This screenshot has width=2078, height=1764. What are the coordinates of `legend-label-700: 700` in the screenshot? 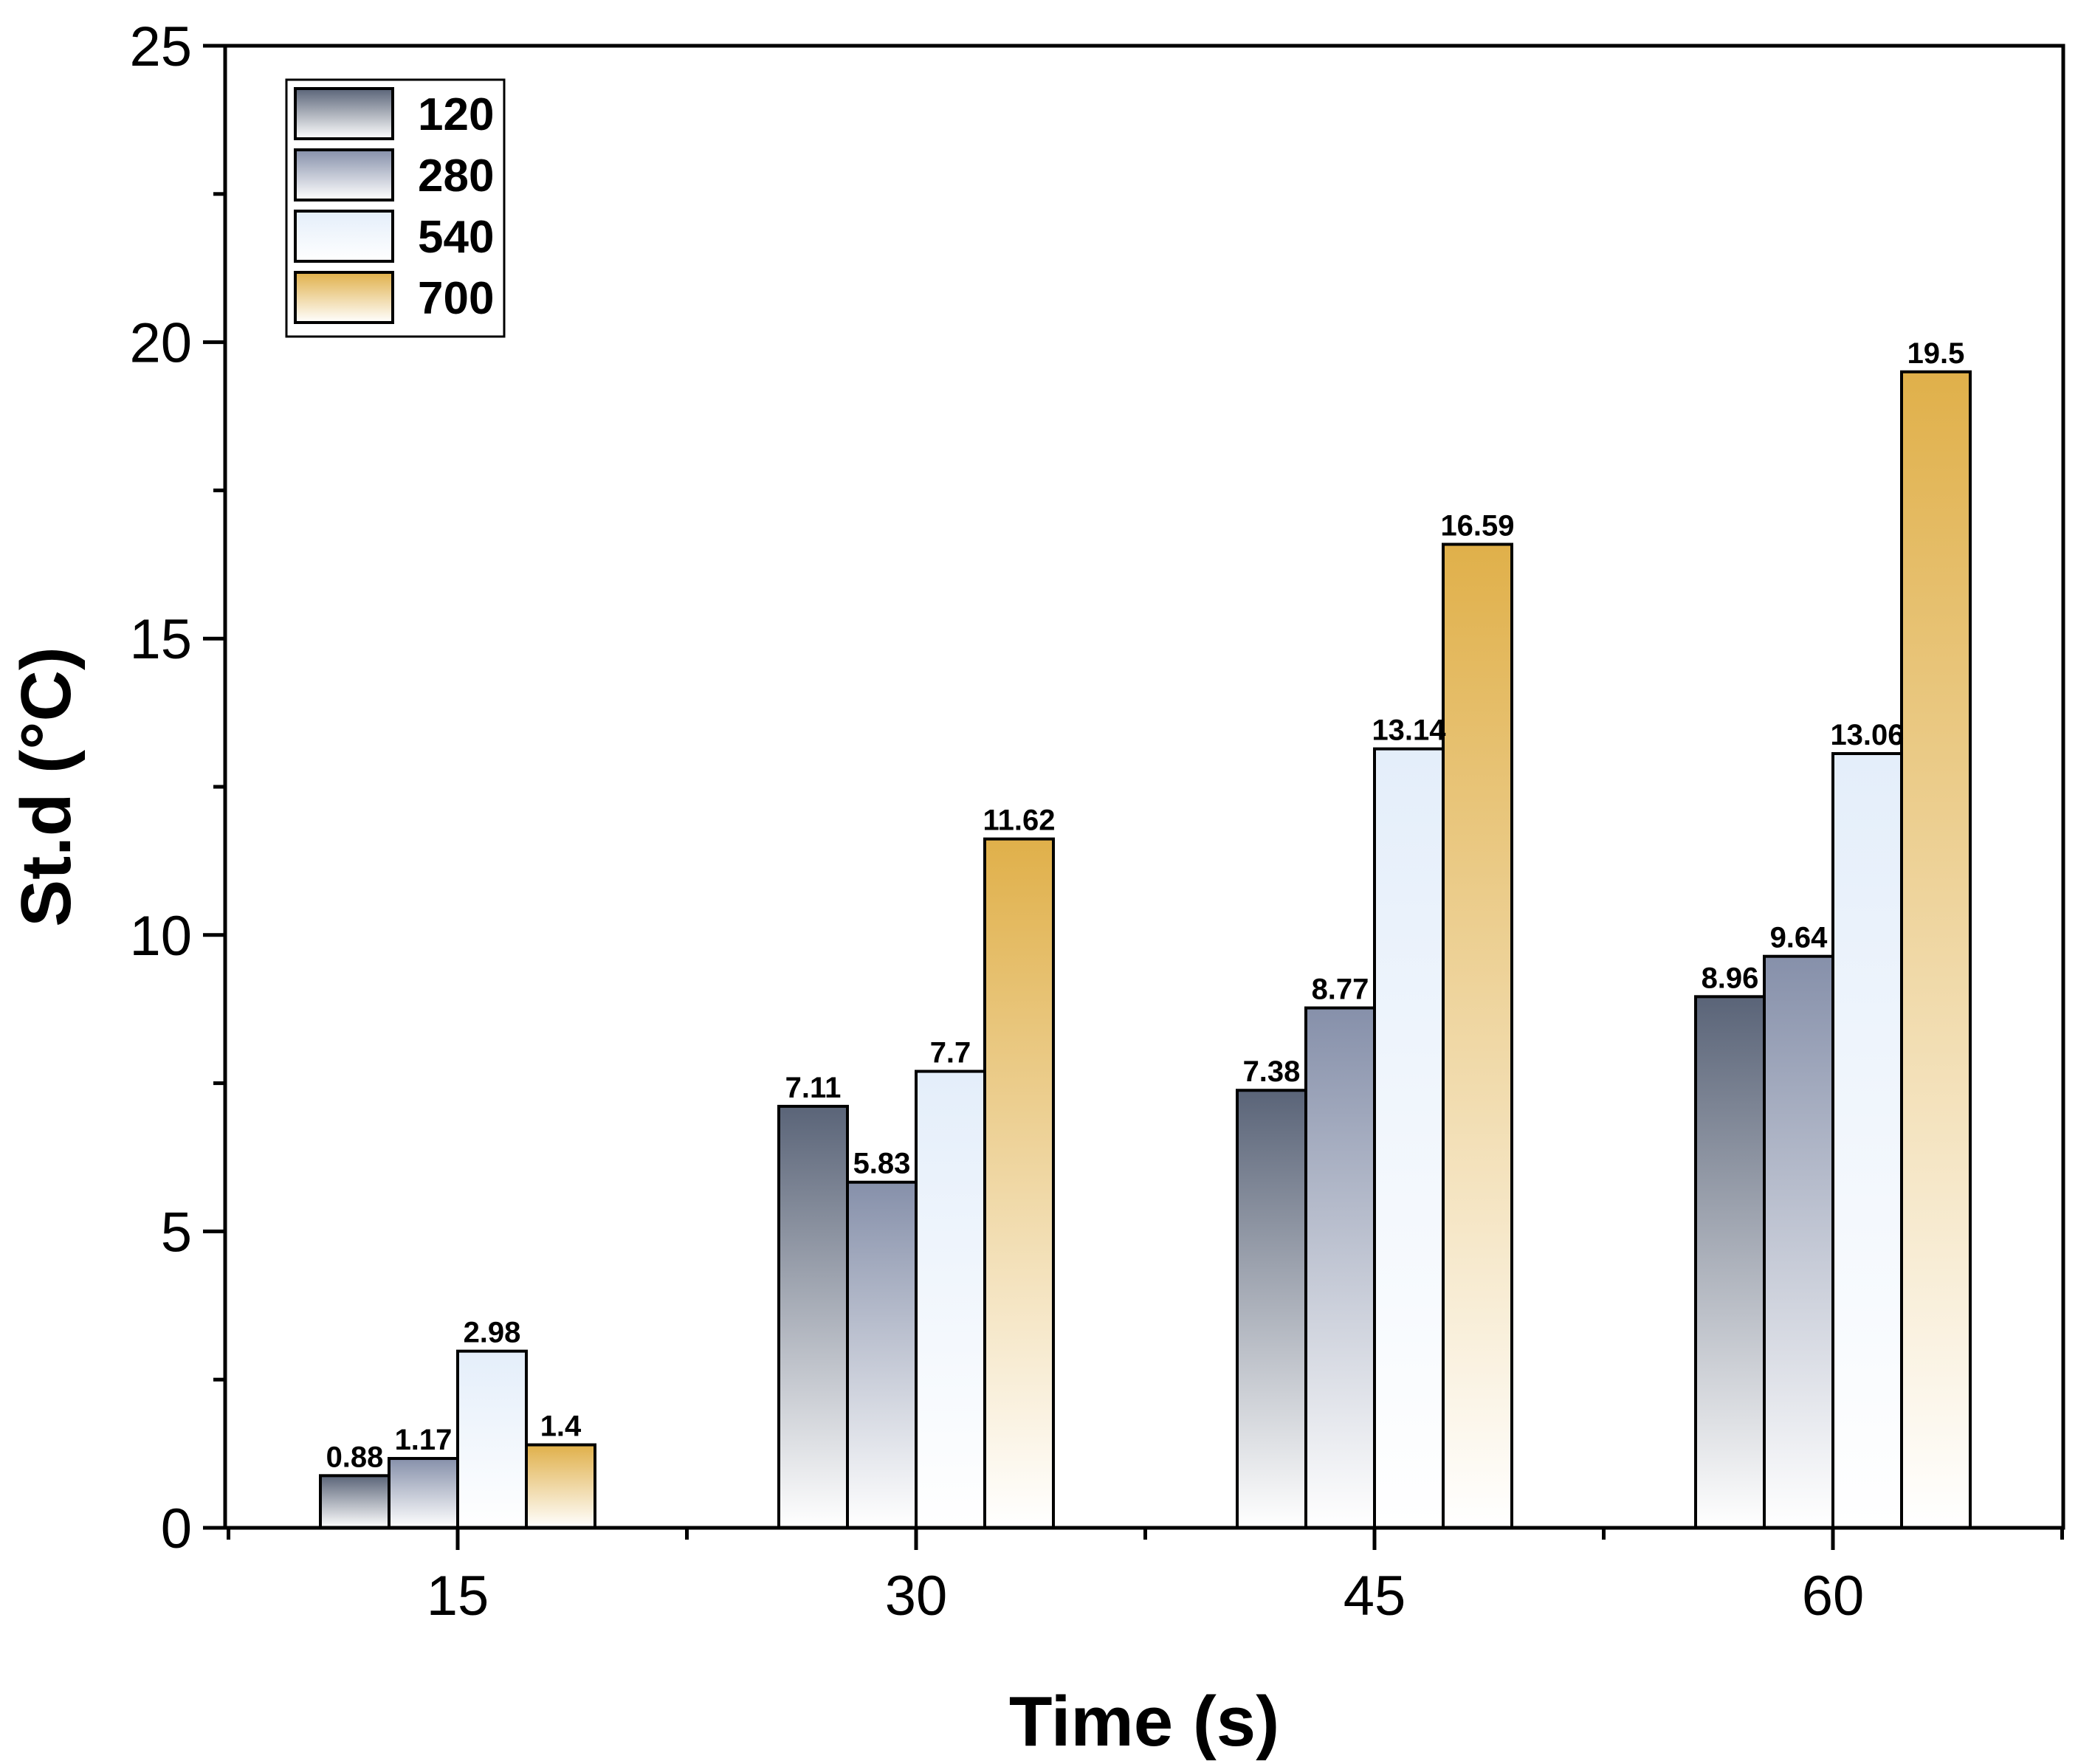 It's located at (456, 298).